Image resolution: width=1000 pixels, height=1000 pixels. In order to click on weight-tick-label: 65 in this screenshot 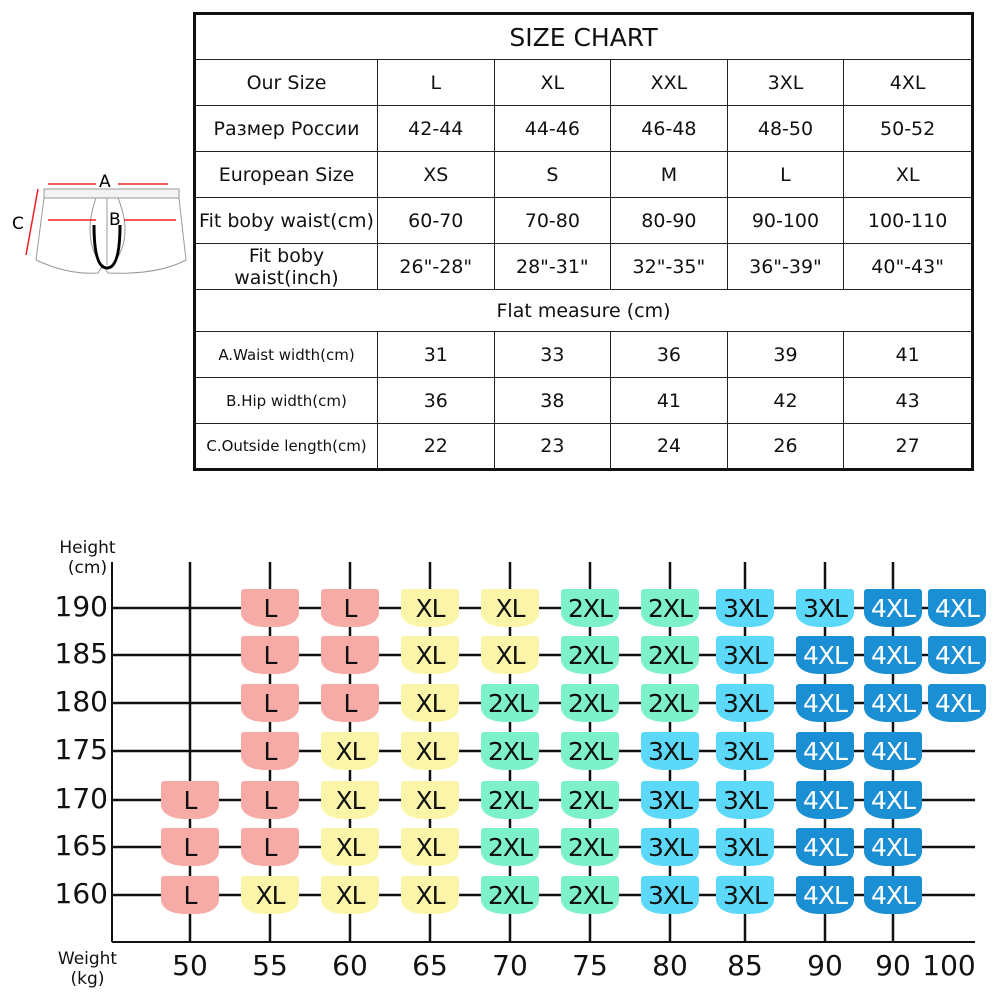, I will do `click(430, 965)`.